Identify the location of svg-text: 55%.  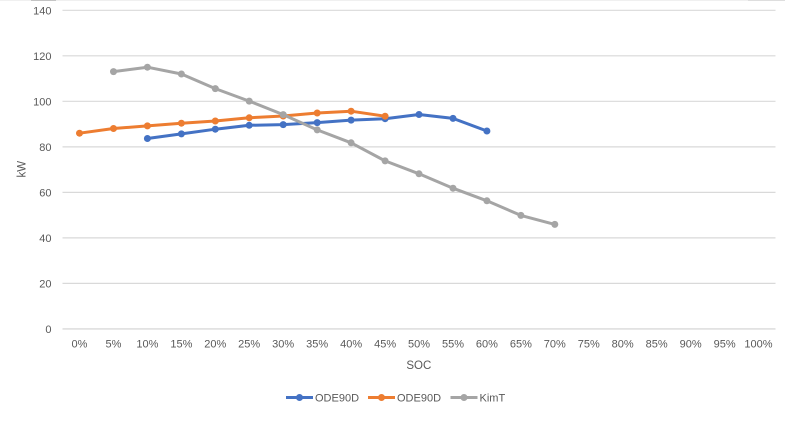
(453, 345).